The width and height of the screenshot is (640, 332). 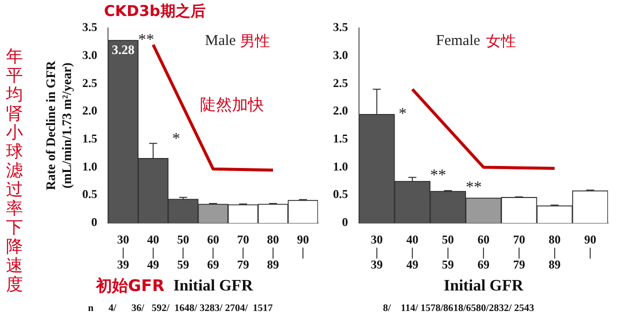 What do you see at coordinates (130, 286) in the screenshot?
I see `text: 初始GFR` at bounding box center [130, 286].